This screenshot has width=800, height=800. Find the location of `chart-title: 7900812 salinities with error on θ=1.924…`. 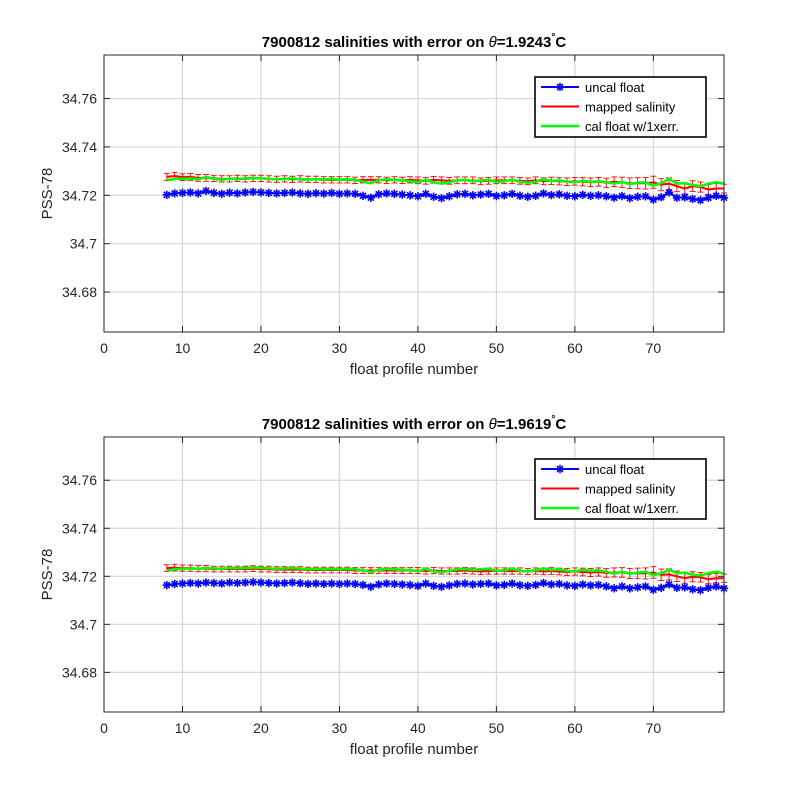

chart-title: 7900812 salinities with error on θ=1.924… is located at coordinates (414, 41).